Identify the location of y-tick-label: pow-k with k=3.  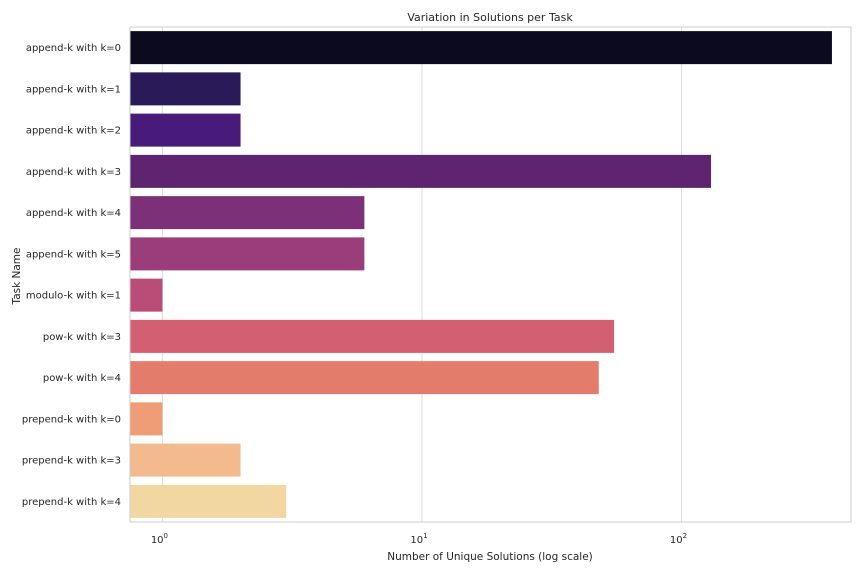
(82, 337).